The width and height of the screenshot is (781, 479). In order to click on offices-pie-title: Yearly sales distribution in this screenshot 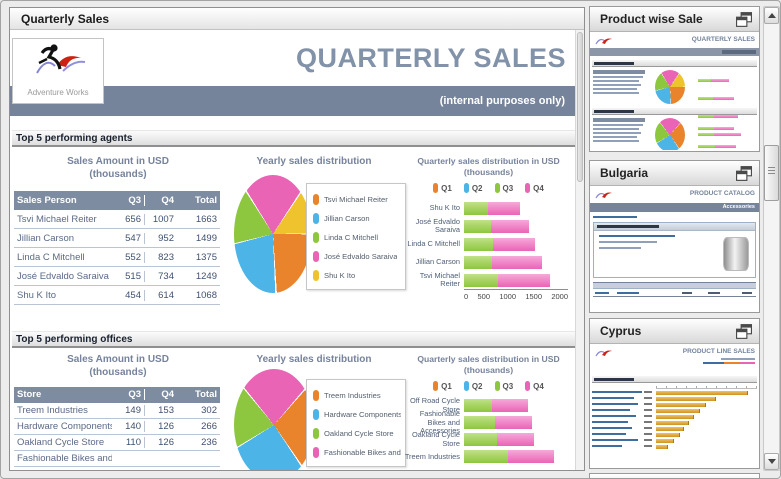, I will do `click(314, 359)`.